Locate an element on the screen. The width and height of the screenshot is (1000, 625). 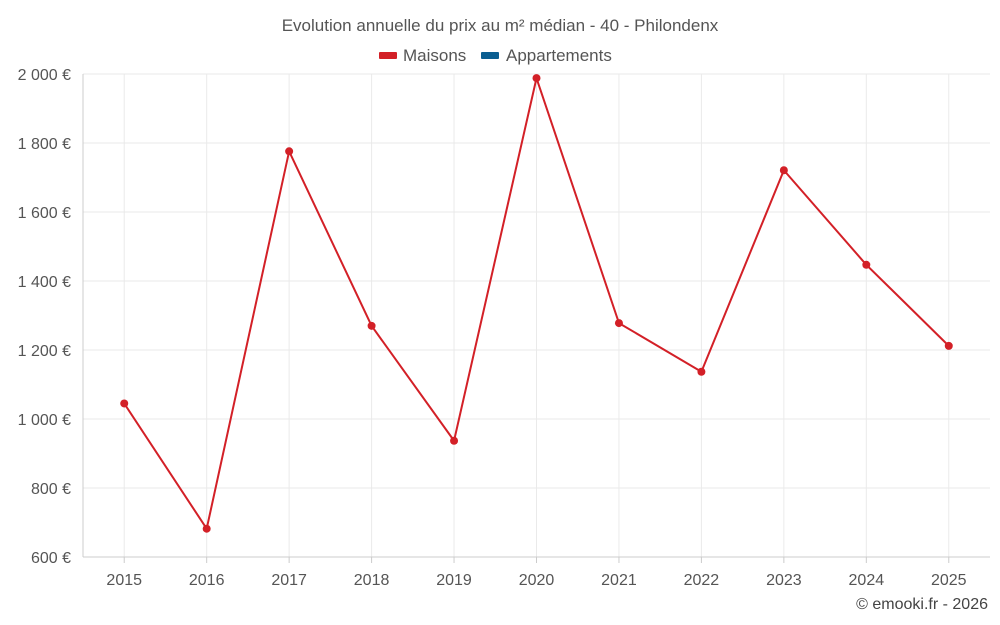
y-tick-label: 2 000 € is located at coordinates (44, 75).